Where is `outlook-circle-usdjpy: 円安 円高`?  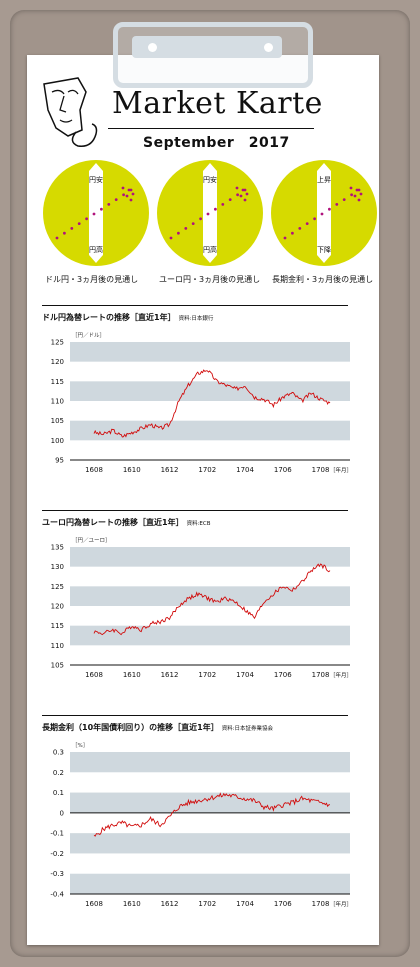
outlook-circle-usdjpy: 円安 円高 is located at coordinates (96, 213).